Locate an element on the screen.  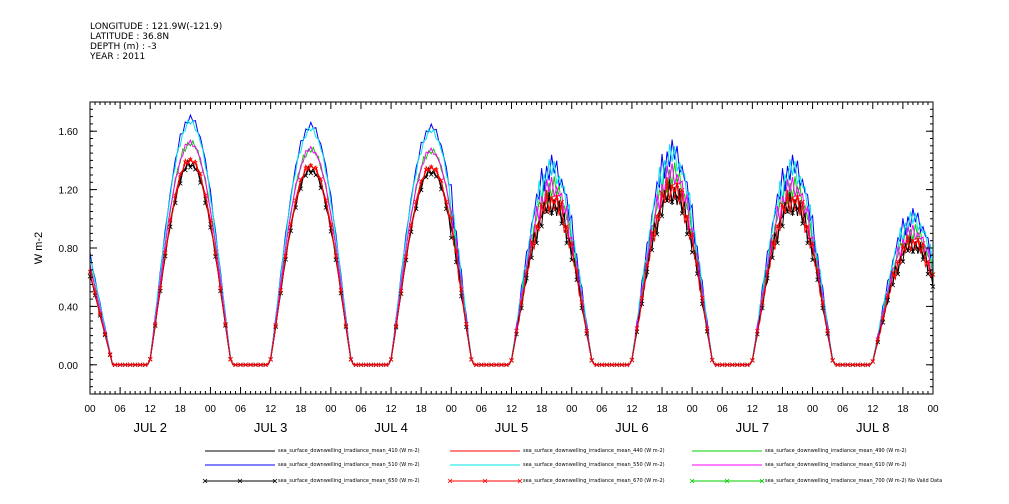
y-tick-label: 0.80 is located at coordinates (69, 249).